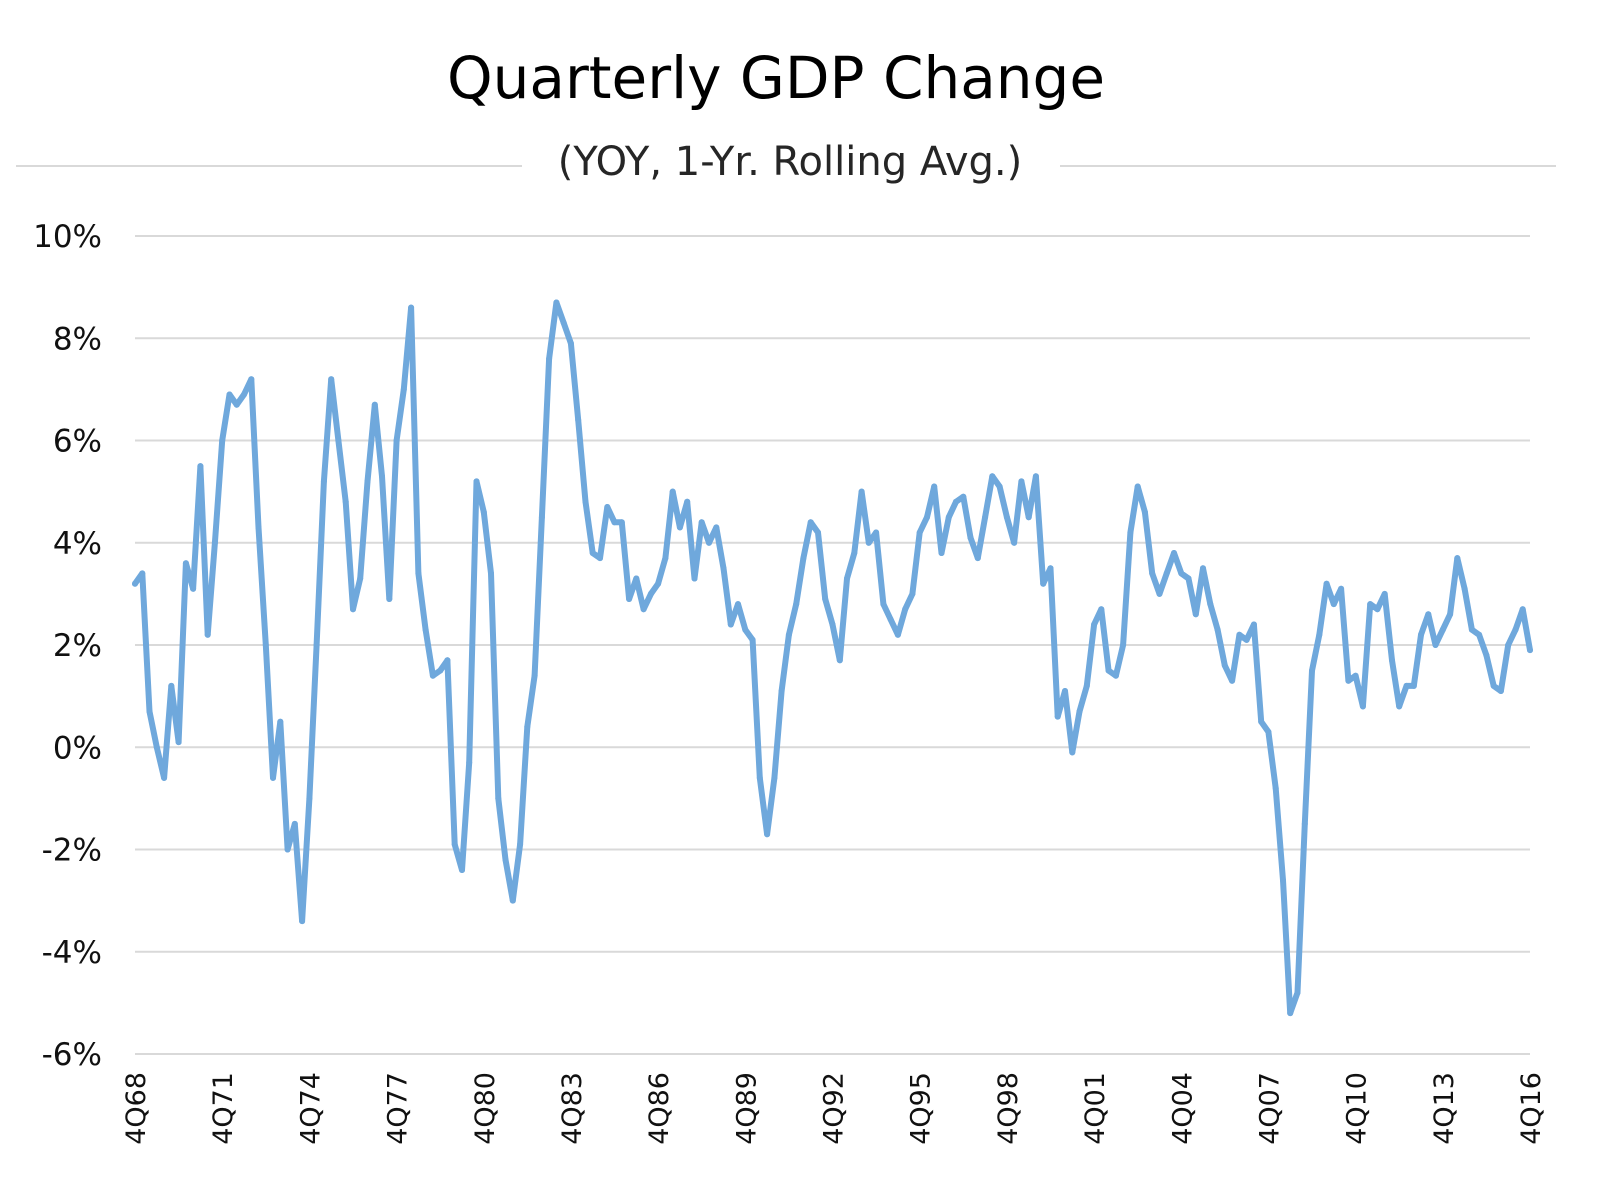 The height and width of the screenshot is (1200, 1600). What do you see at coordinates (572, 1108) in the screenshot?
I see `x-tick-label: 4Q83` at bounding box center [572, 1108].